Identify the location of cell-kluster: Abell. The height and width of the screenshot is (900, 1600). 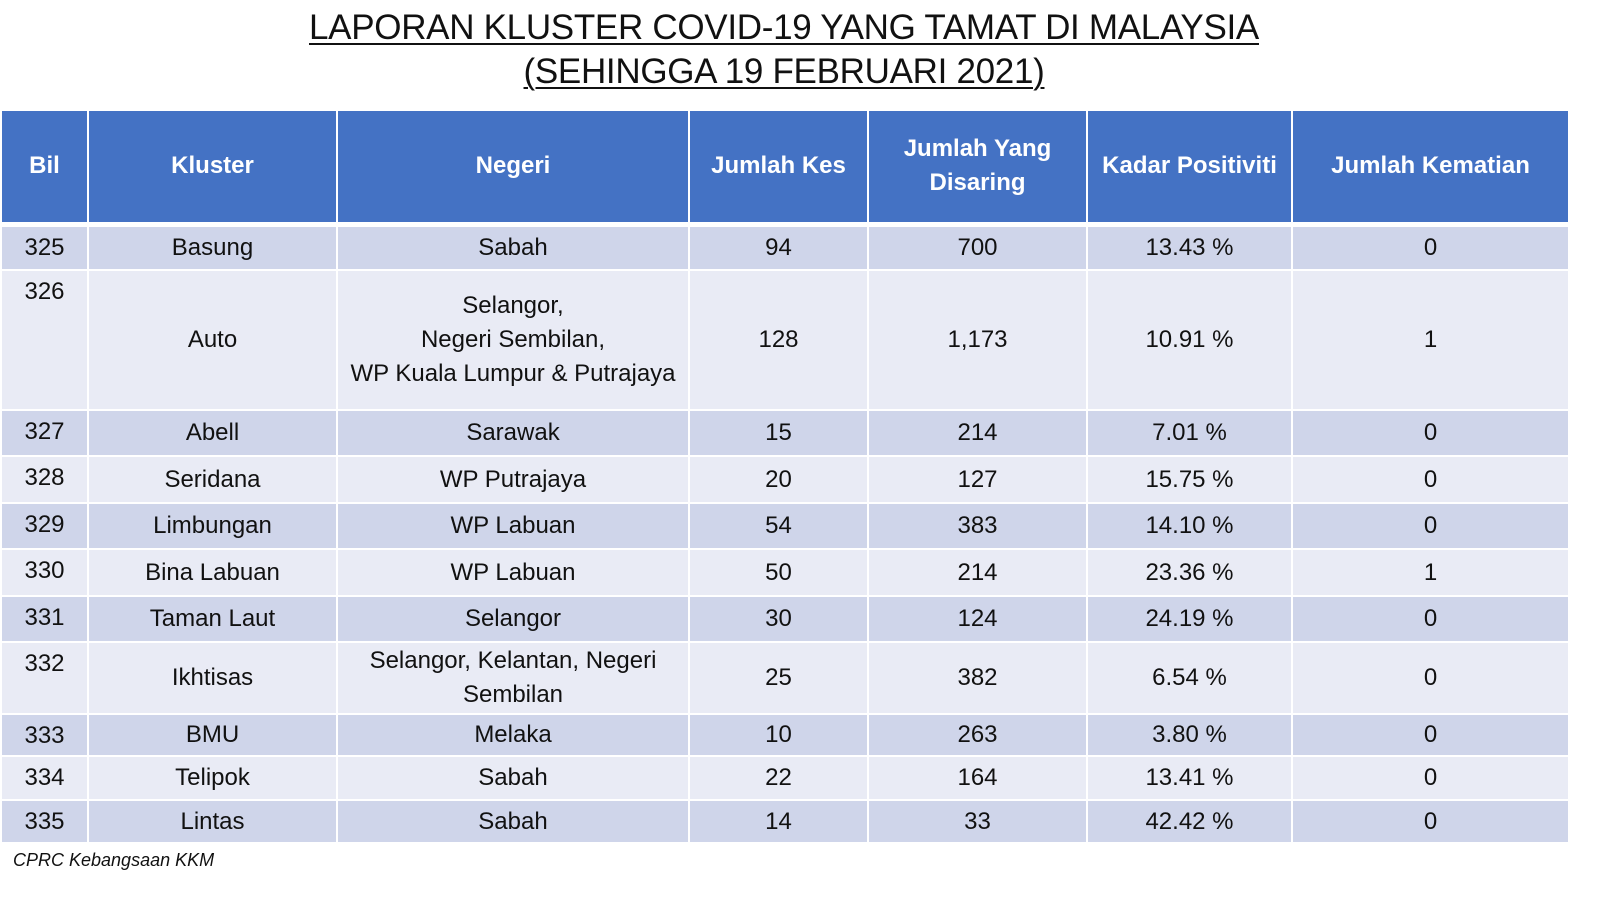
(212, 433).